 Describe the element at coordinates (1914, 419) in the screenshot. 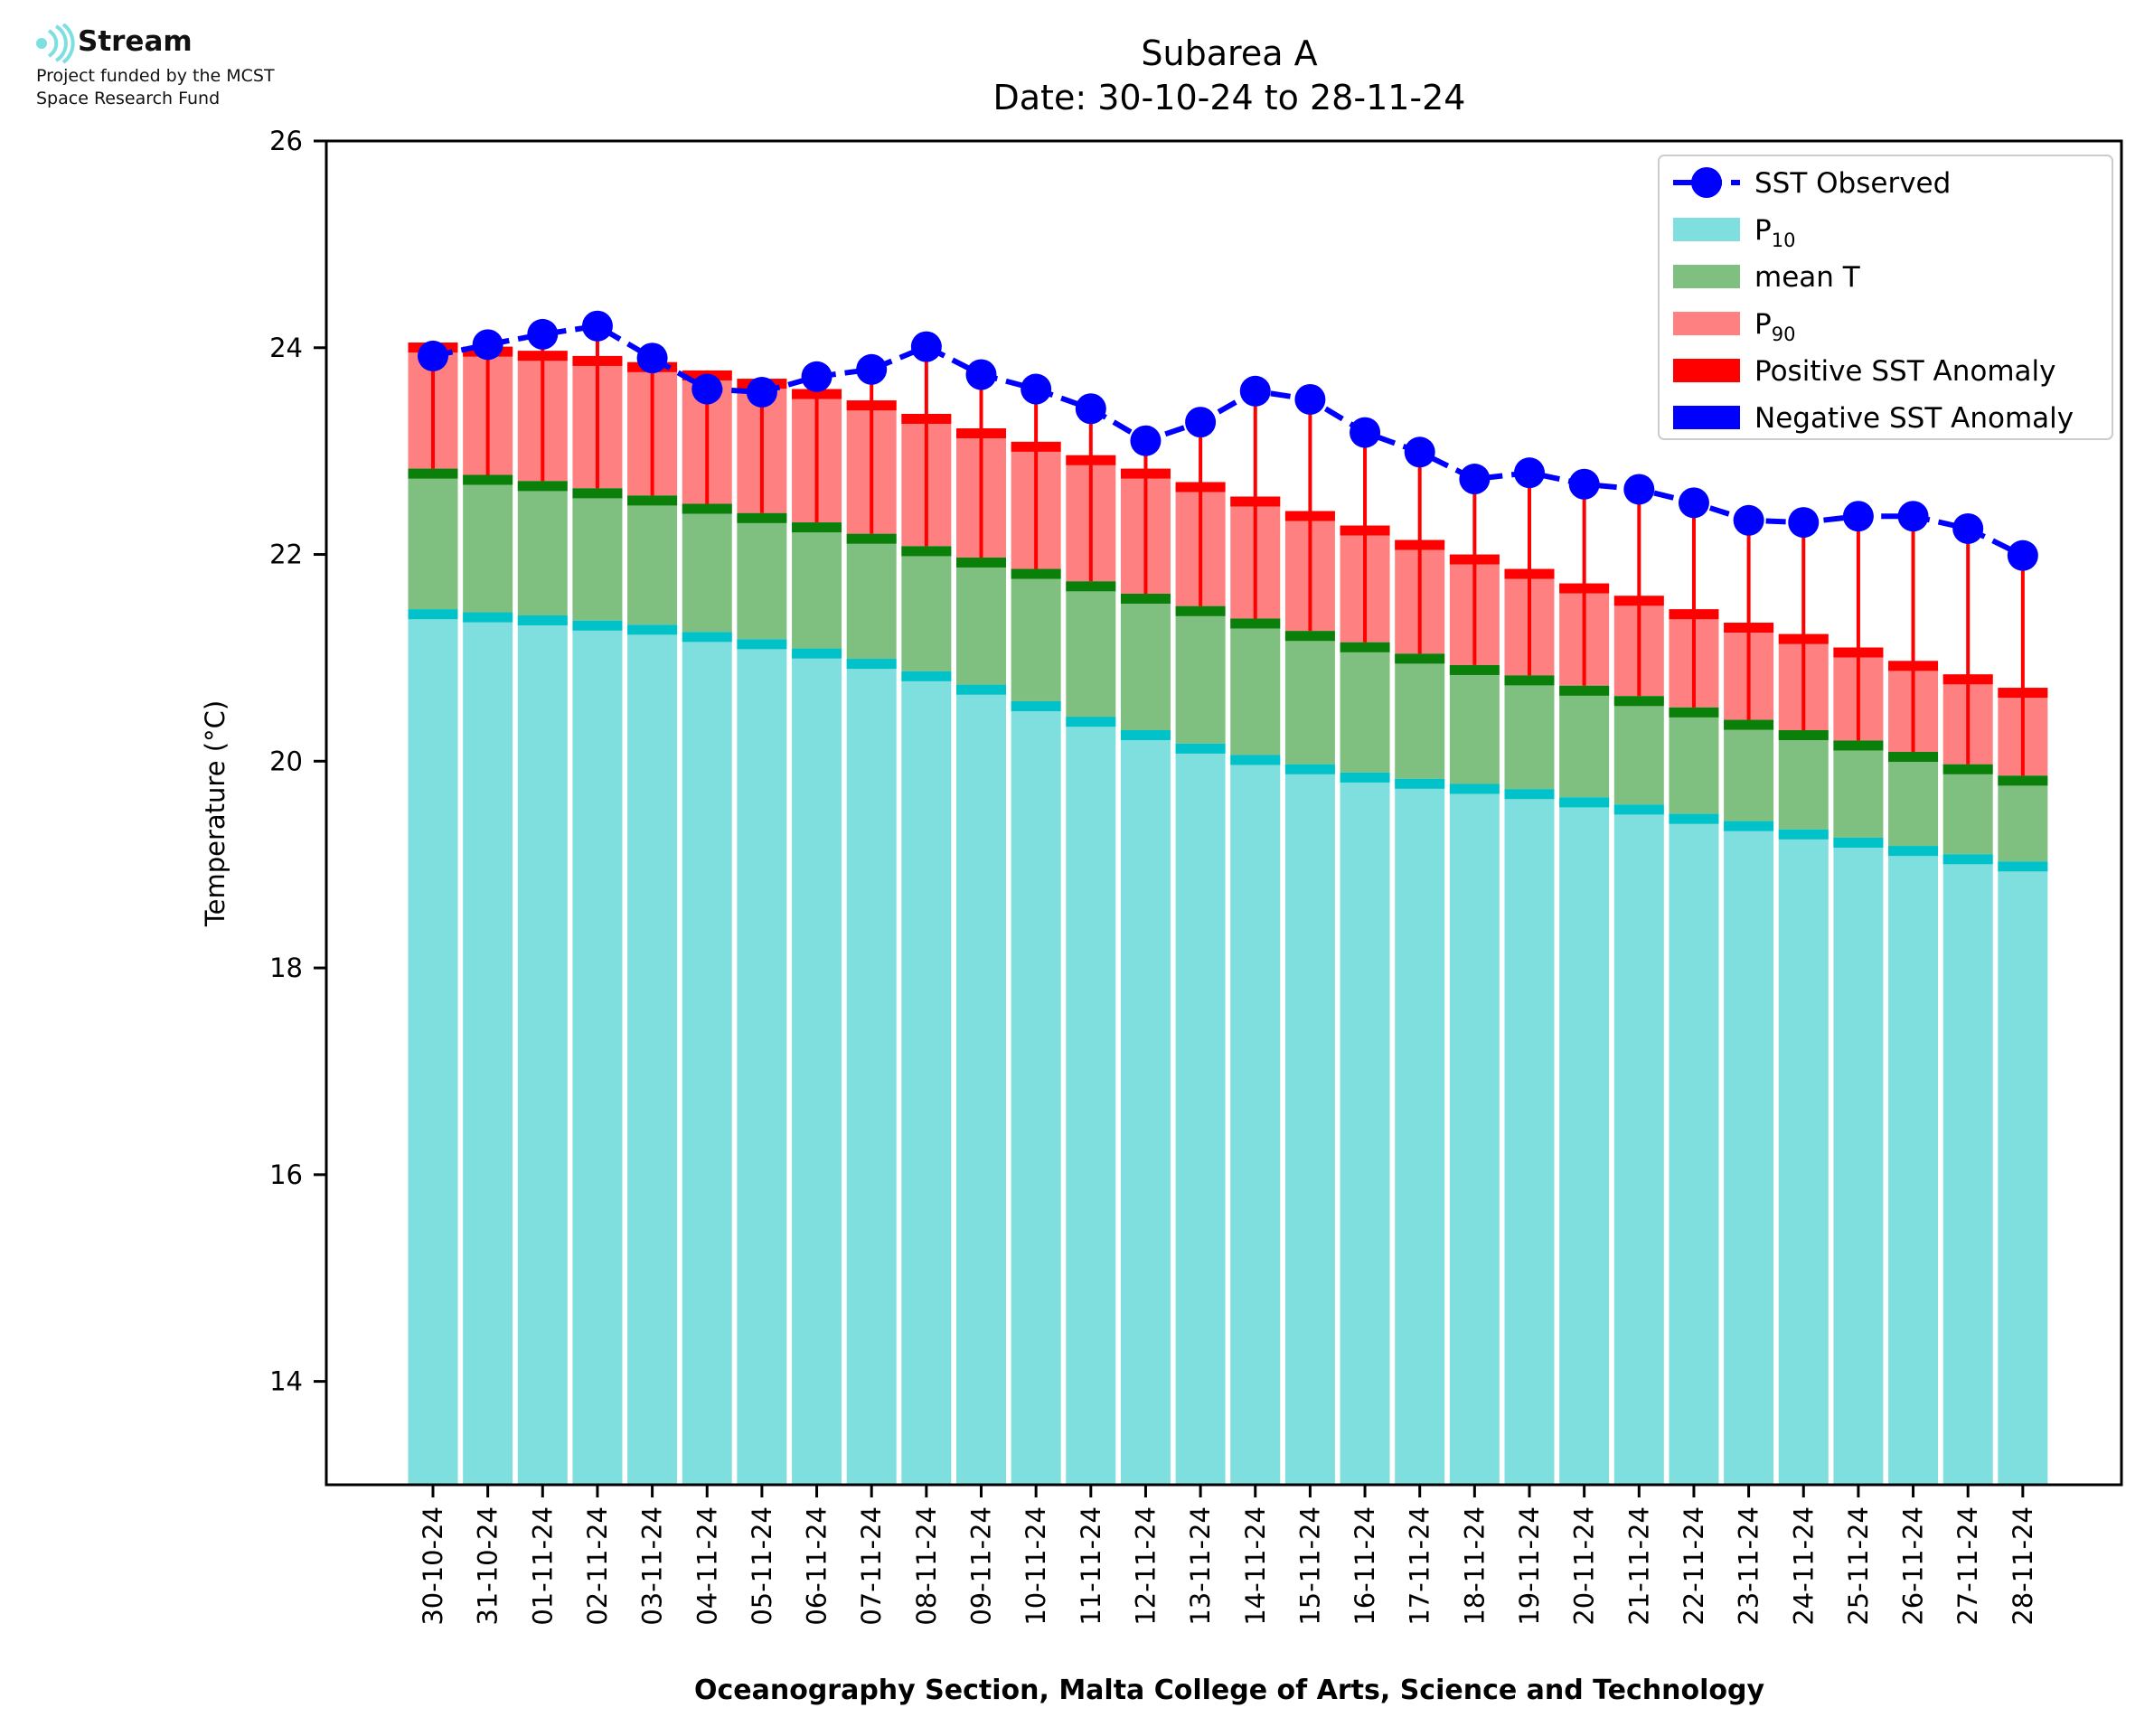

I see `legend-label: Negative SST Anomaly` at that location.